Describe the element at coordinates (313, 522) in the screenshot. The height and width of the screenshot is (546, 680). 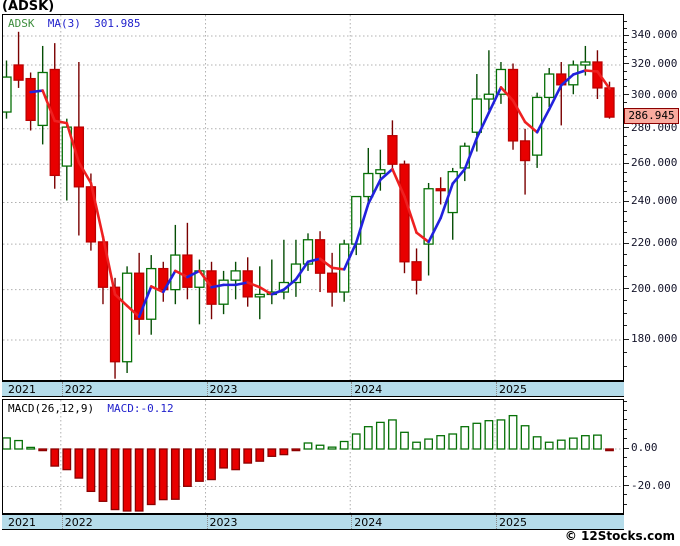
I see `x-axis-strip-macd: 2021 2022 2023 2024 2025` at that location.